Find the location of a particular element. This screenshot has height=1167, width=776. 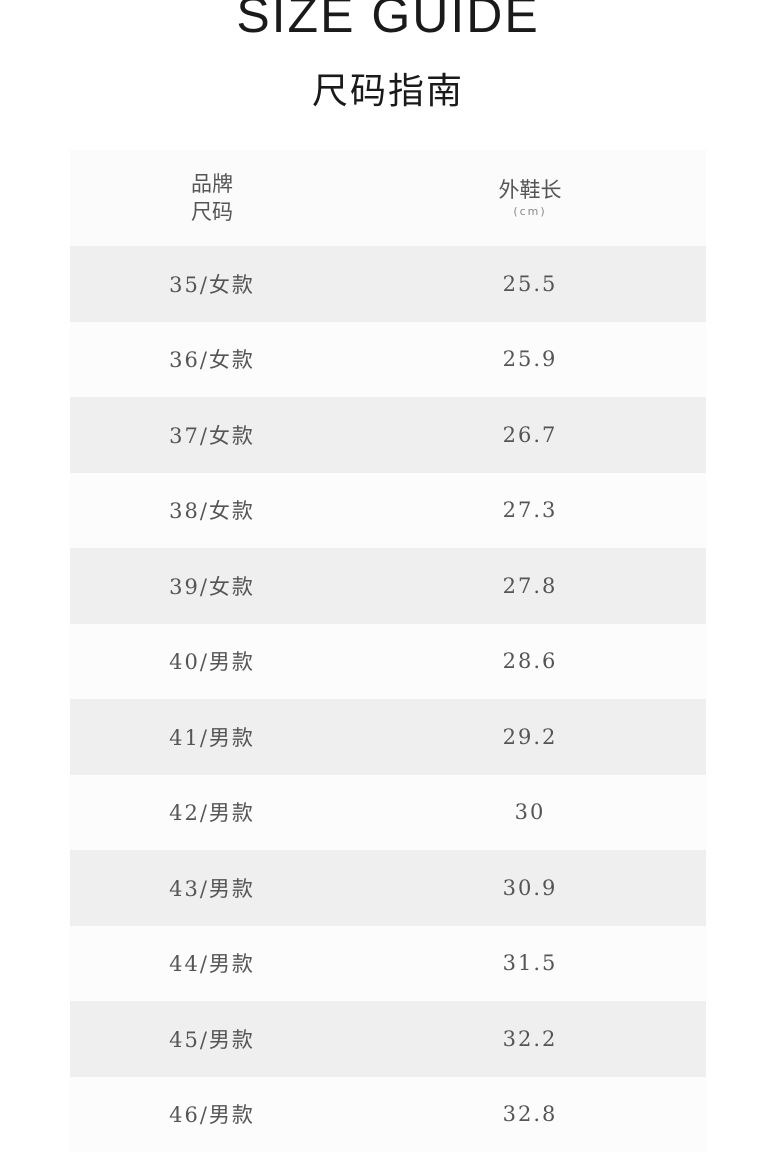

size-cell: 40/男款 is located at coordinates (212, 662).